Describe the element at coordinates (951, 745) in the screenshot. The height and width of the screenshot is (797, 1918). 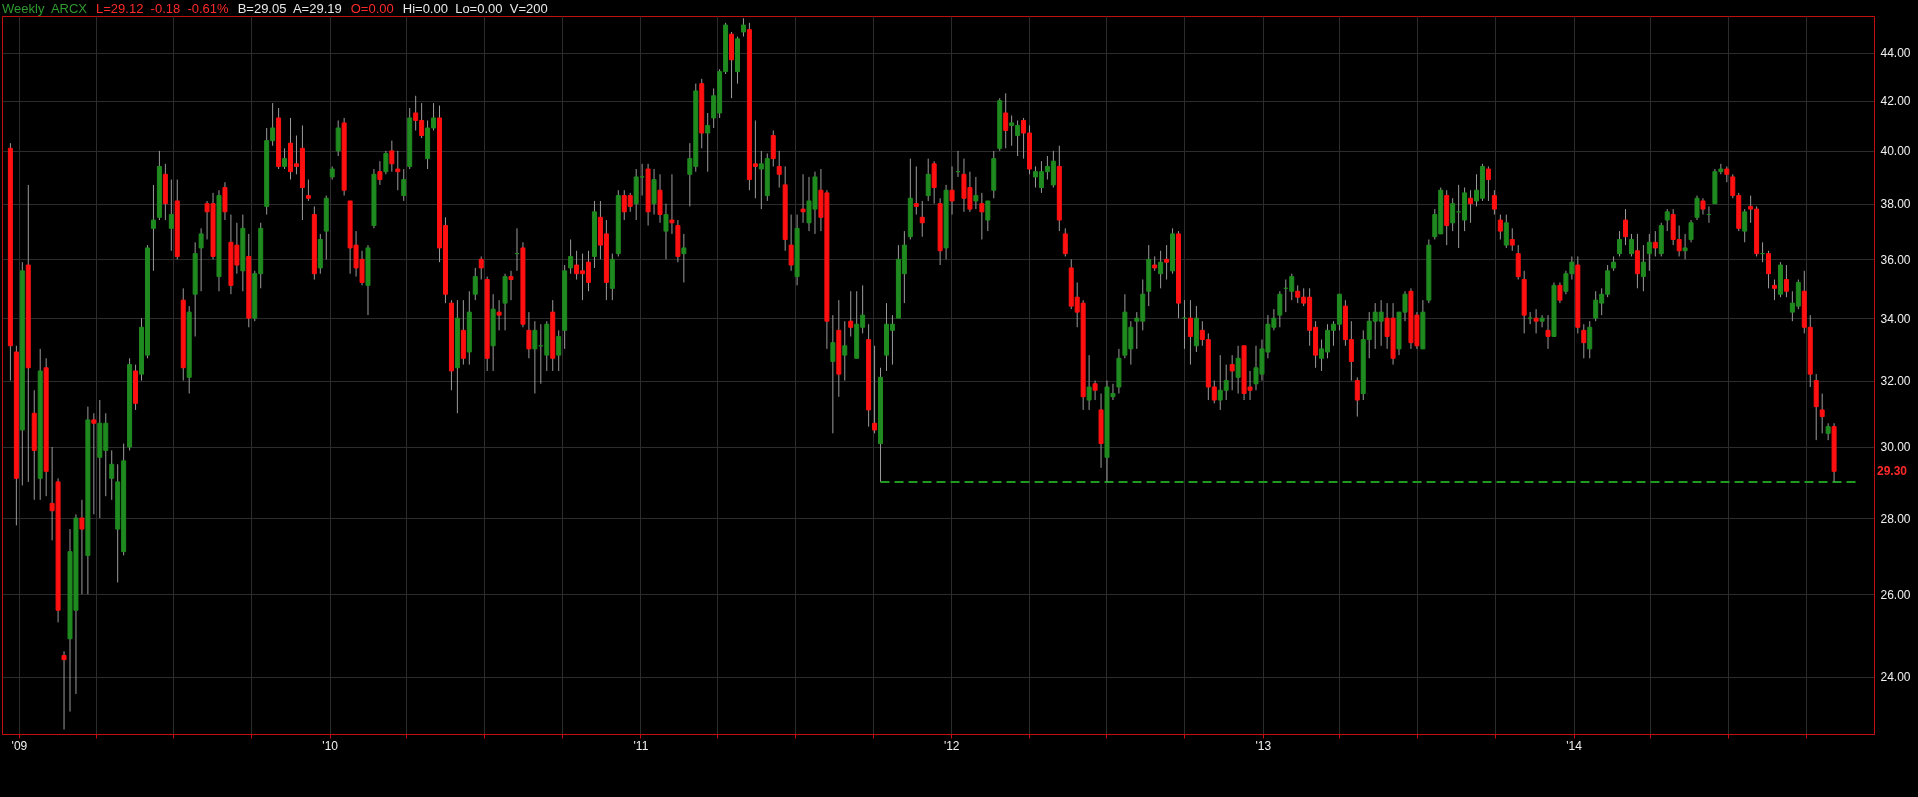
I see `x-tick-label: '12` at that location.